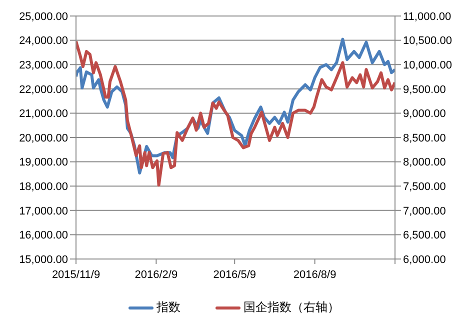 The image size is (473, 329). What do you see at coordinates (43, 66) in the screenshot?
I see `y-tick-label: 23,000.00` at bounding box center [43, 66].